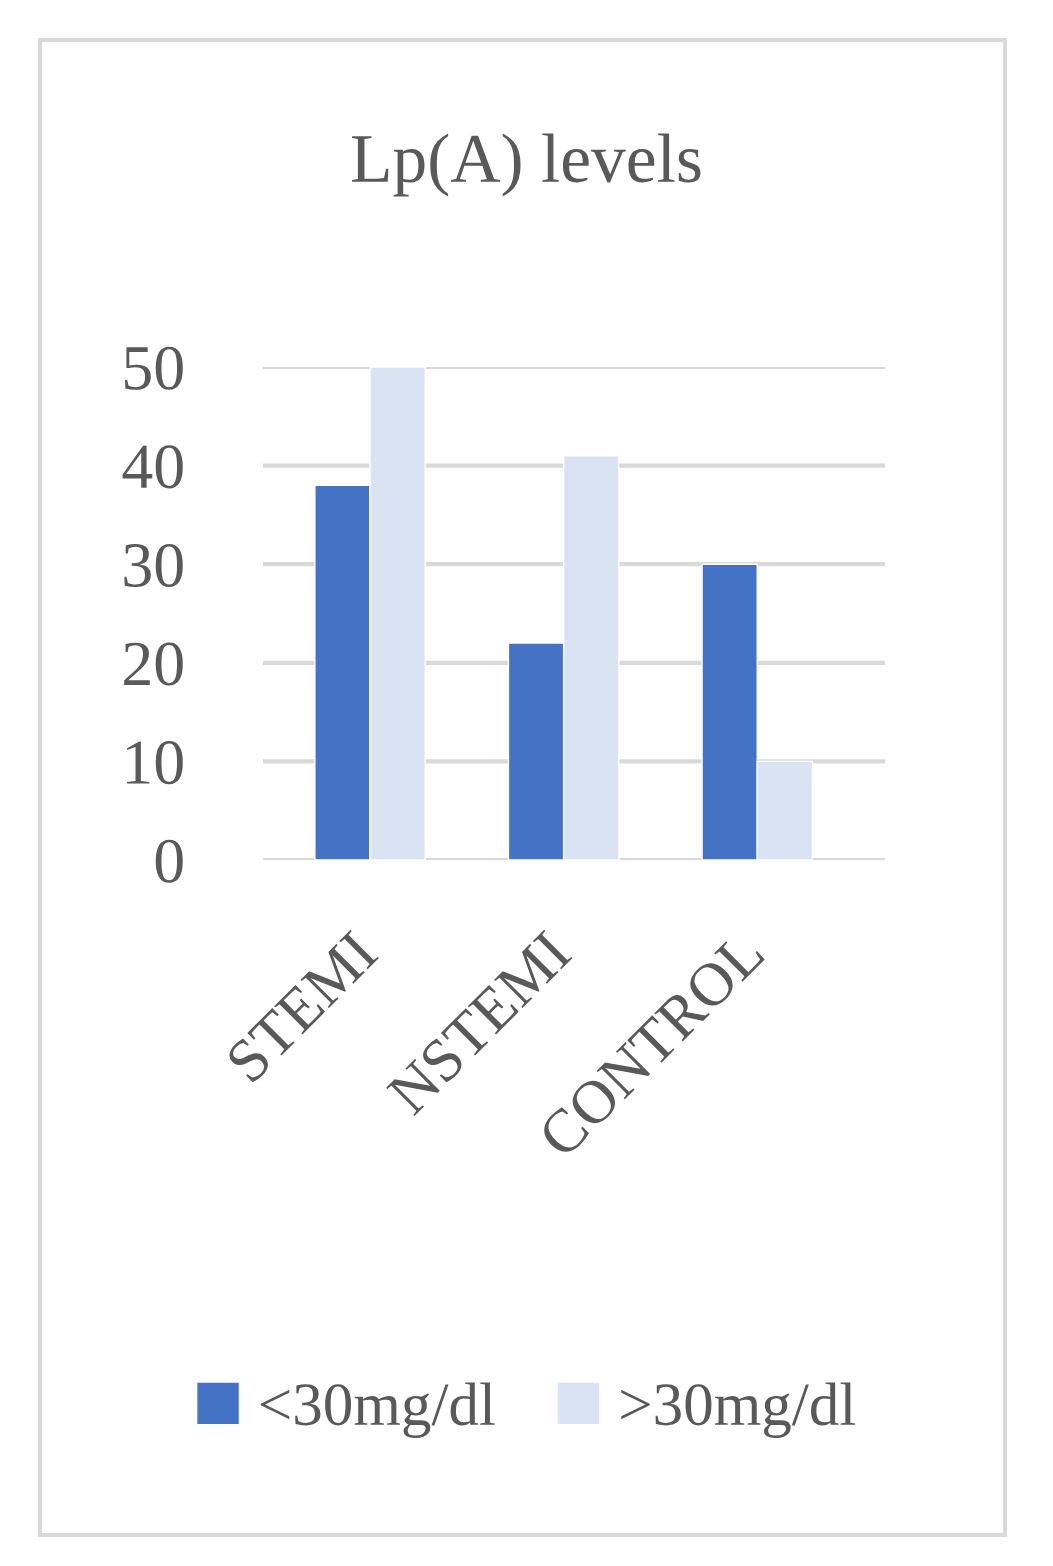 Image resolution: width=1053 pixels, height=1566 pixels. Describe the element at coordinates (377, 1410) in the screenshot. I see `legend-label: <30mg/dl` at that location.